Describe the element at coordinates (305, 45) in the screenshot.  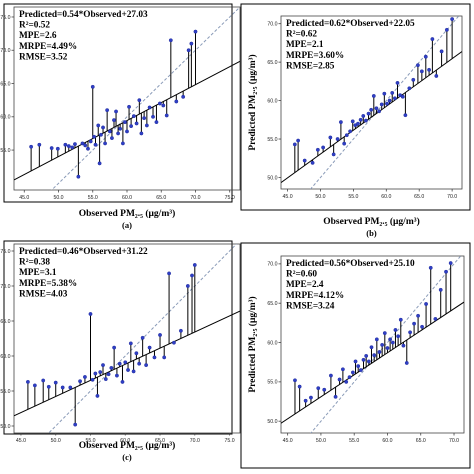
I see `stat-line: MPE=2.1` at that location.